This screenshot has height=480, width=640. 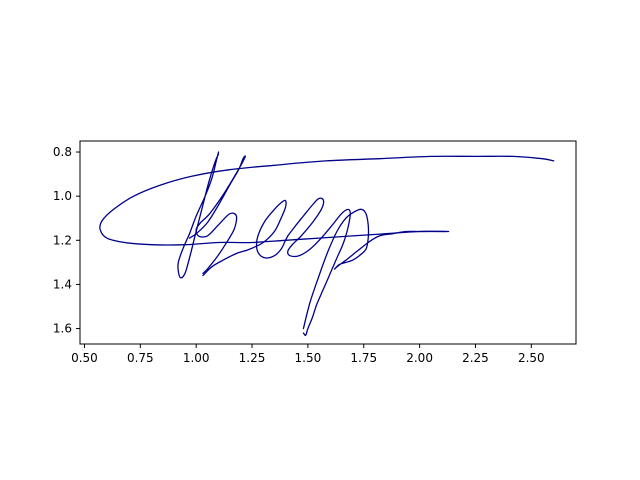 What do you see at coordinates (84, 358) in the screenshot?
I see `x-tick-label: 0.50` at bounding box center [84, 358].